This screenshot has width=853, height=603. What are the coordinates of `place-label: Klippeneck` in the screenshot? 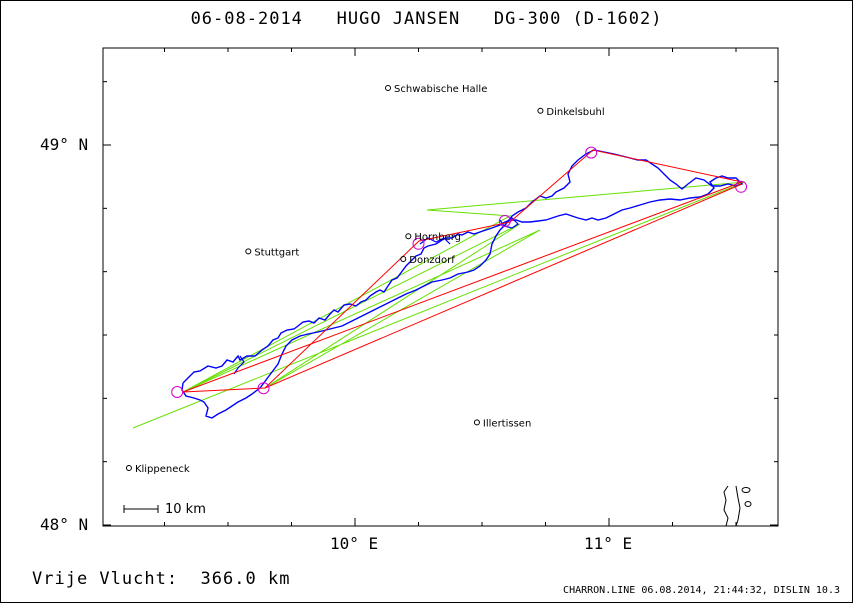 It's located at (162, 469).